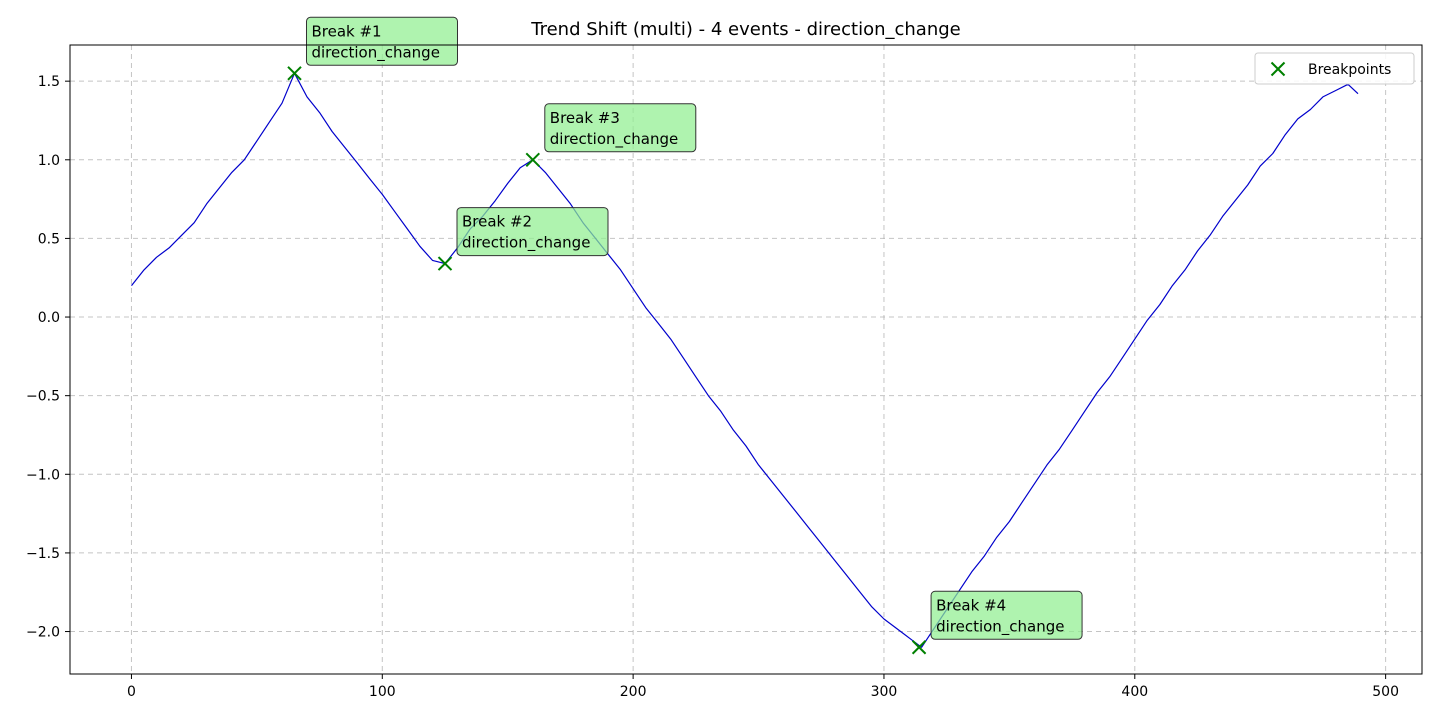 Image resolution: width=1440 pixels, height=720 pixels. What do you see at coordinates (43, 397) in the screenshot?
I see `y-tick-label: −0.5` at bounding box center [43, 397].